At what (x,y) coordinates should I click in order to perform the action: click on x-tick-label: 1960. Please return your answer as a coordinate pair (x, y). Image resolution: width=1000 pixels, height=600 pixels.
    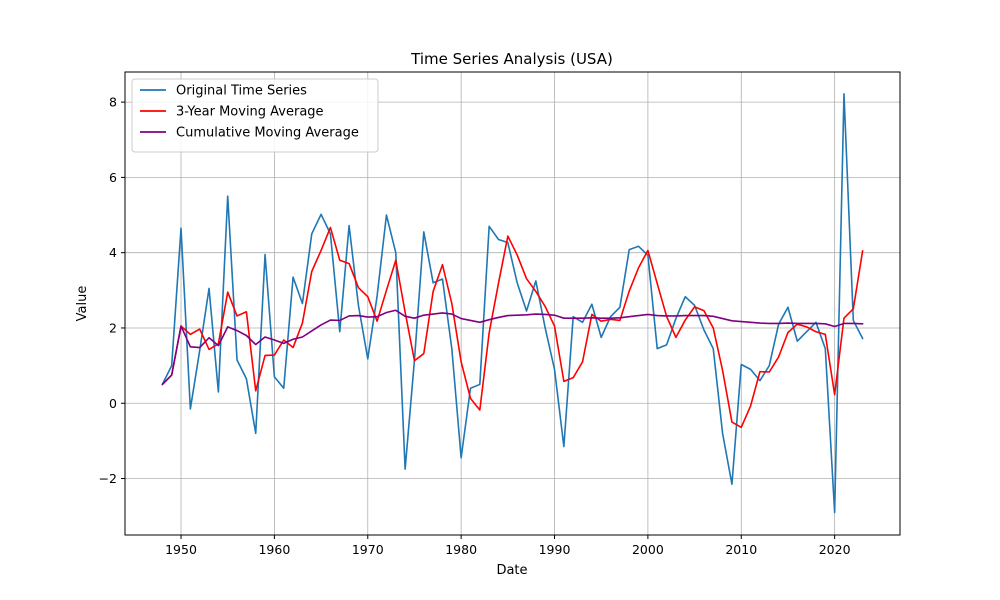
    Looking at the image, I should click on (274, 549).